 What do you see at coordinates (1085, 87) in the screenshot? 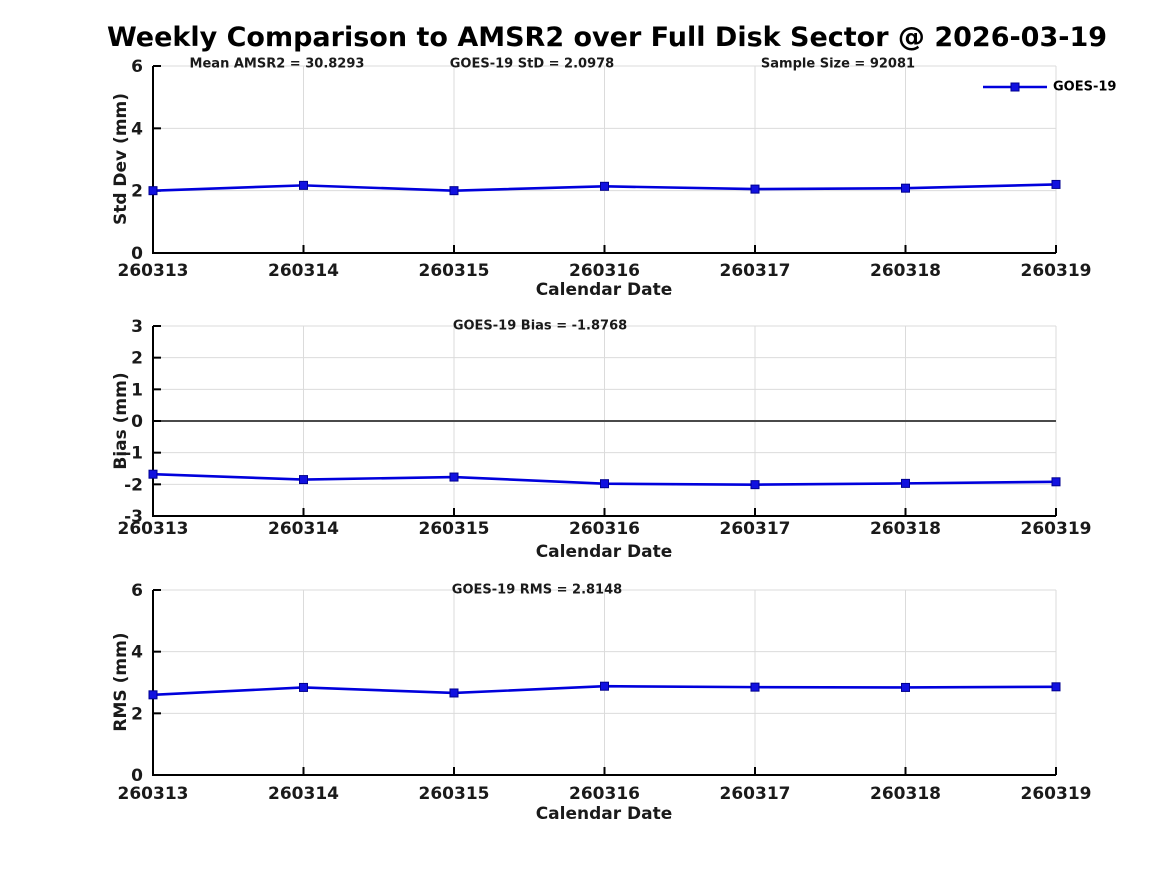
I see `legend-label: GOES-19` at bounding box center [1085, 87].